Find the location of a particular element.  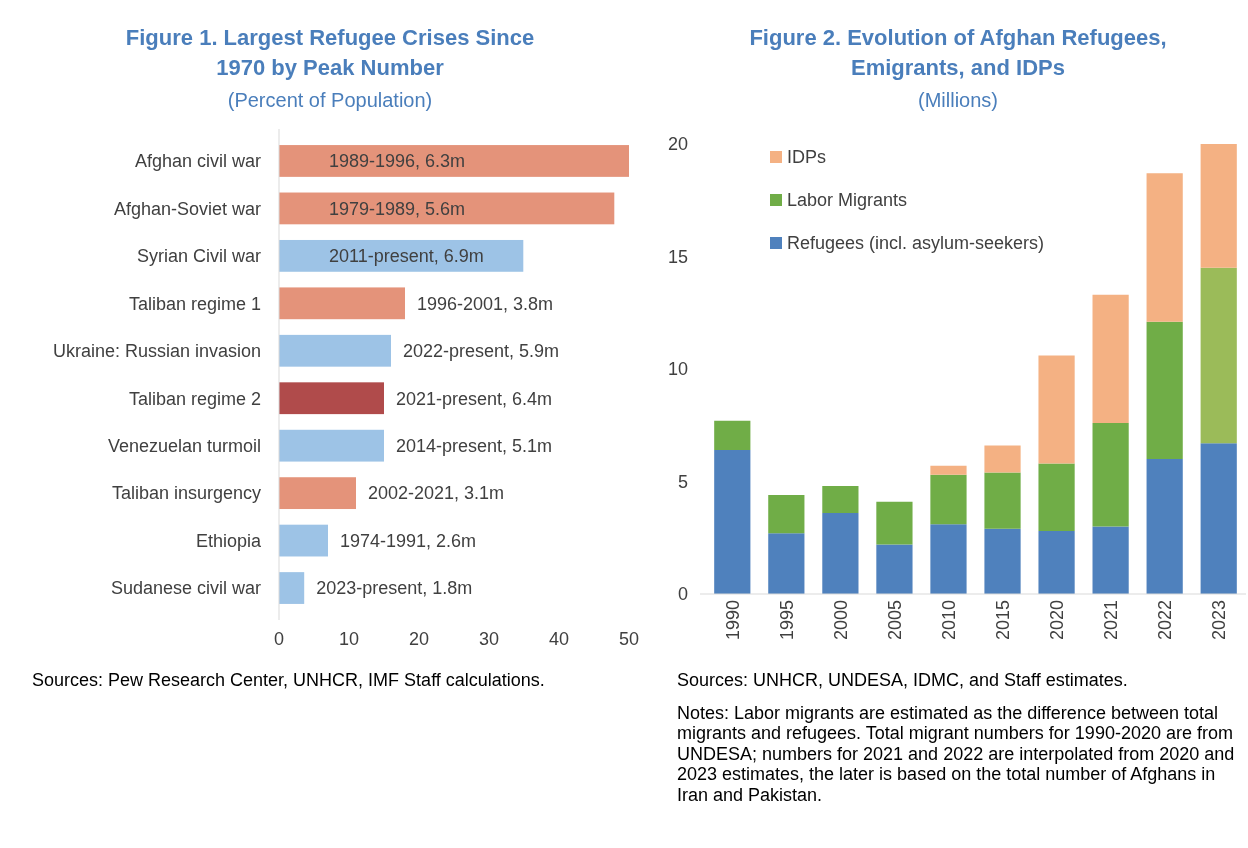

y-tick-label: Taliban insurgency is located at coordinates (186, 493).